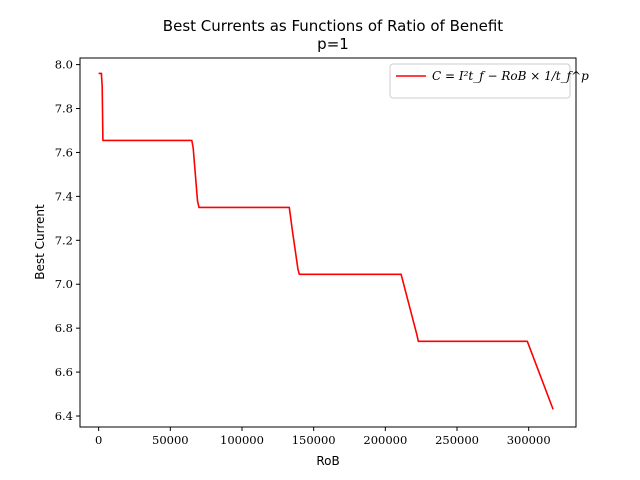 The width and height of the screenshot is (640, 480). Describe the element at coordinates (385, 440) in the screenshot. I see `x-tick-label: 200000` at that location.